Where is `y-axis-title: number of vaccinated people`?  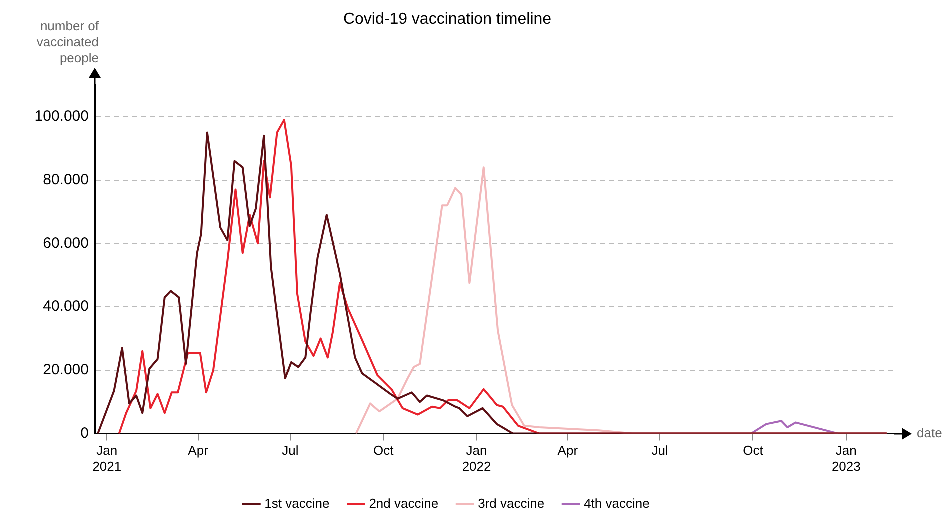
y-axis-title: number of vaccinated people is located at coordinates (68, 42).